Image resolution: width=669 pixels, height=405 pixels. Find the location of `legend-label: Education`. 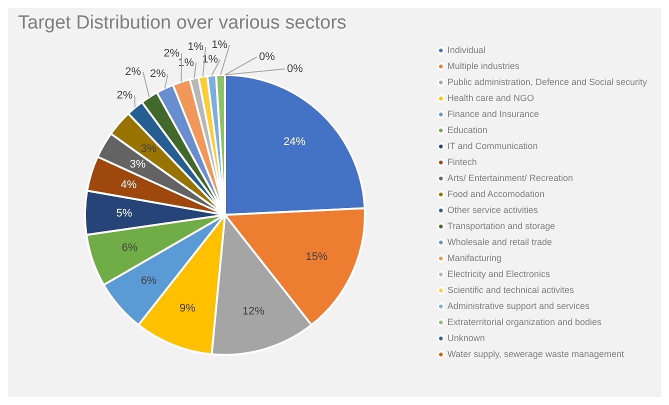

legend-label: Education is located at coordinates (467, 129).